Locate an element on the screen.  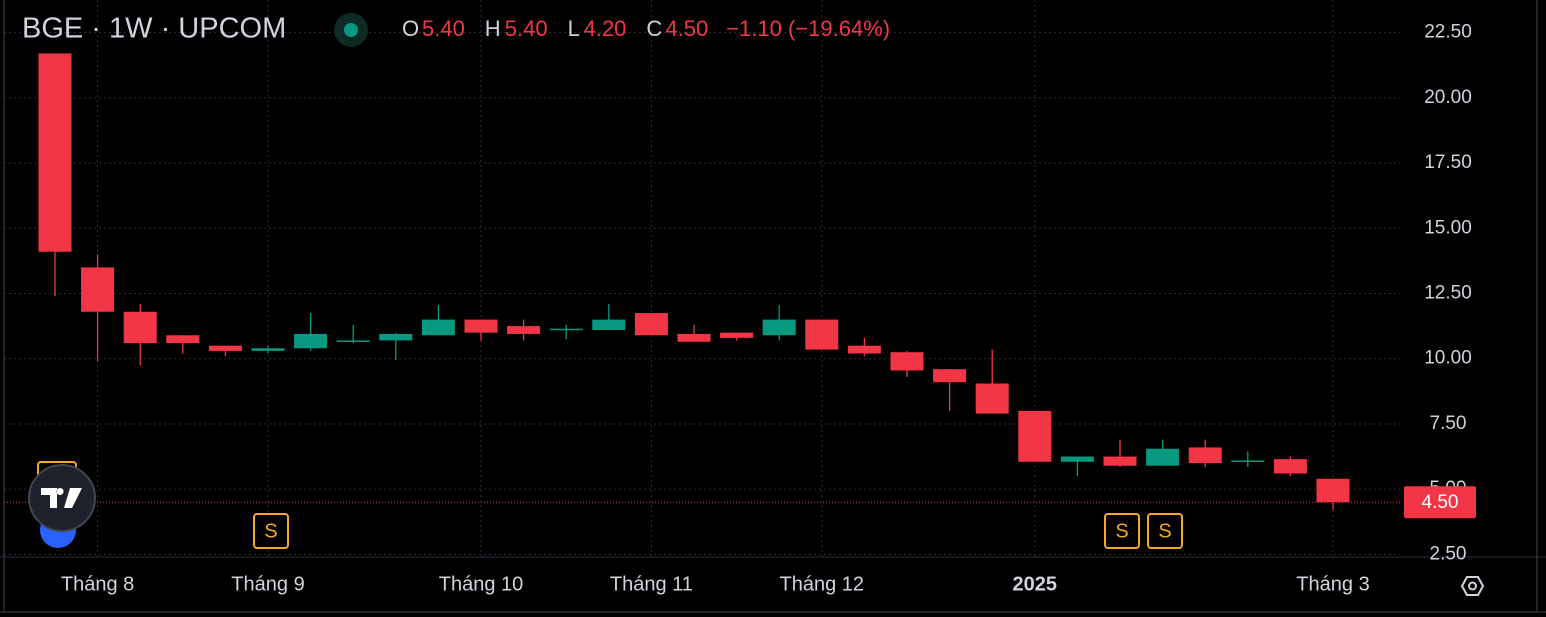
y-tick-label: 10.00 is located at coordinates (1448, 358).